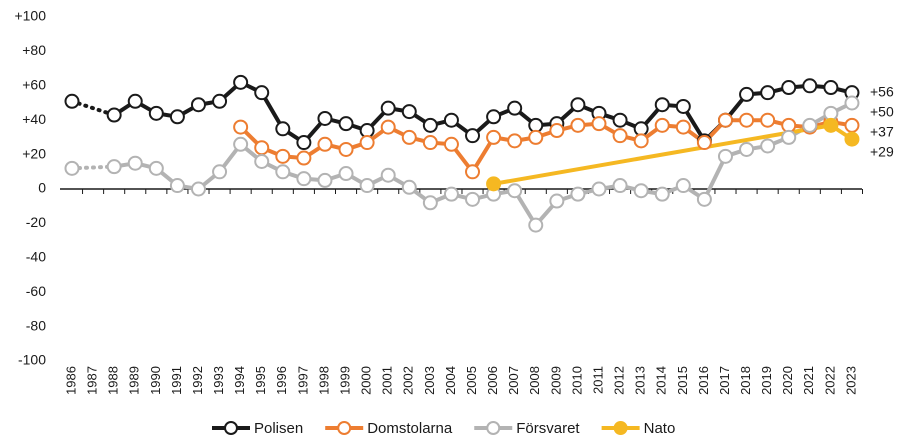 The image size is (903, 437). I want to click on x-tick-label: 2023, so click(850, 380).